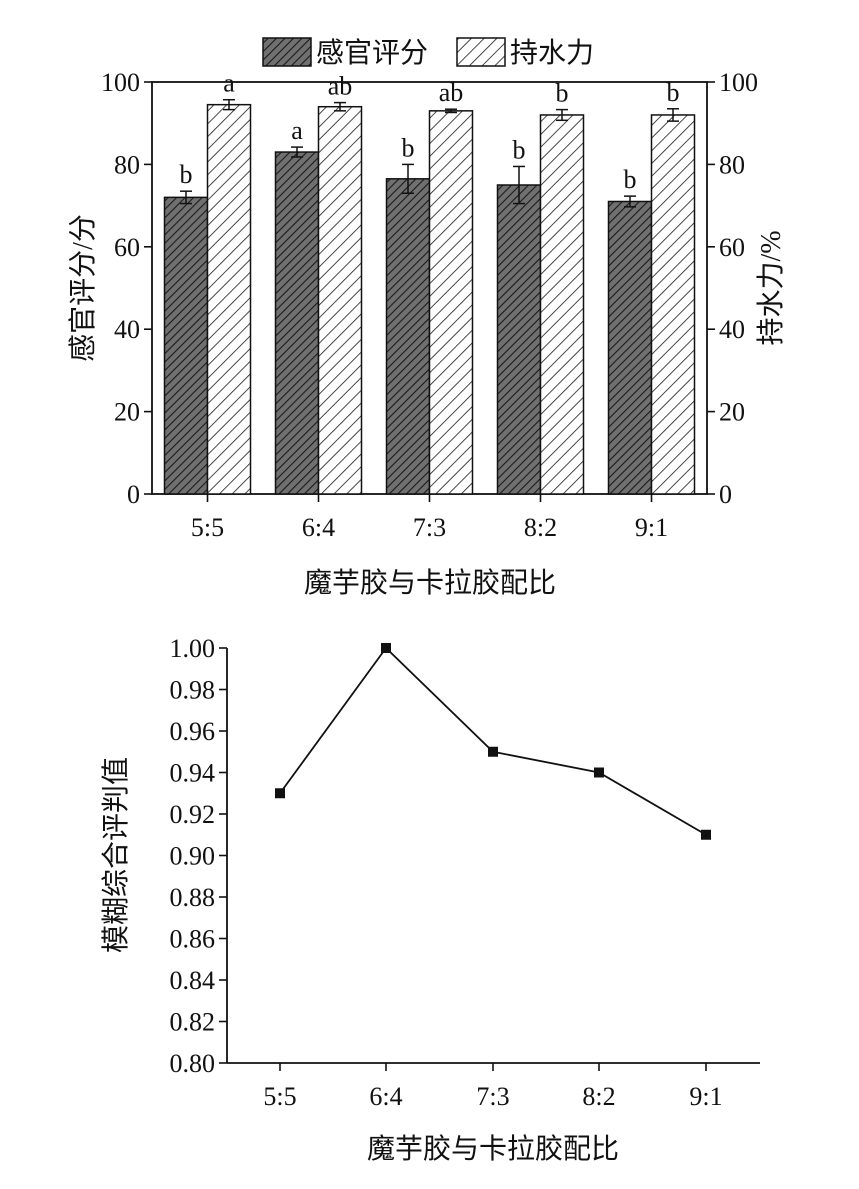 The image size is (859, 1189). I want to click on x-tick-label: 7:3, so click(429, 527).